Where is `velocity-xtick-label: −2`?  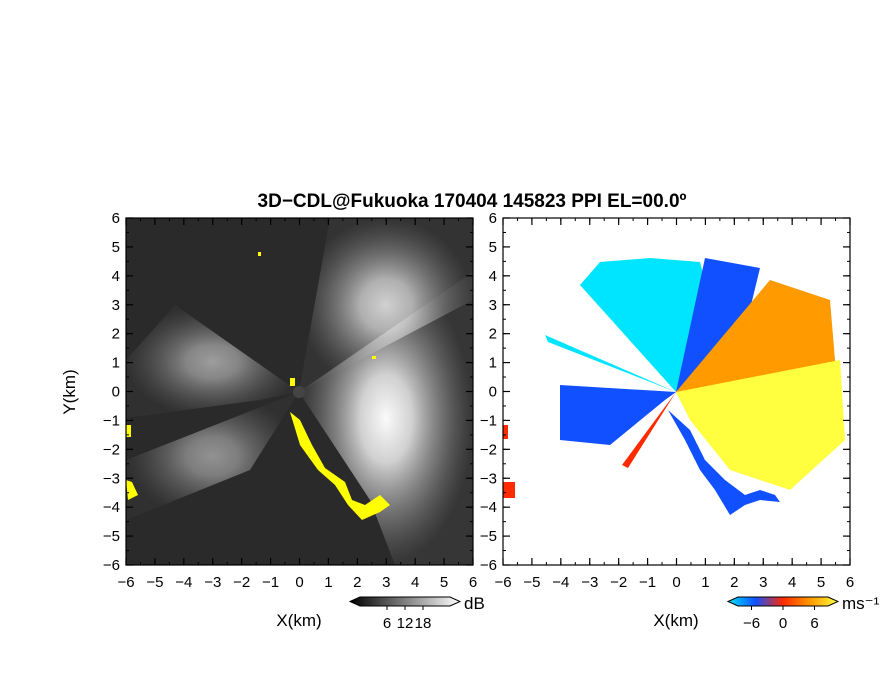
velocity-xtick-label: −2 is located at coordinates (618, 582).